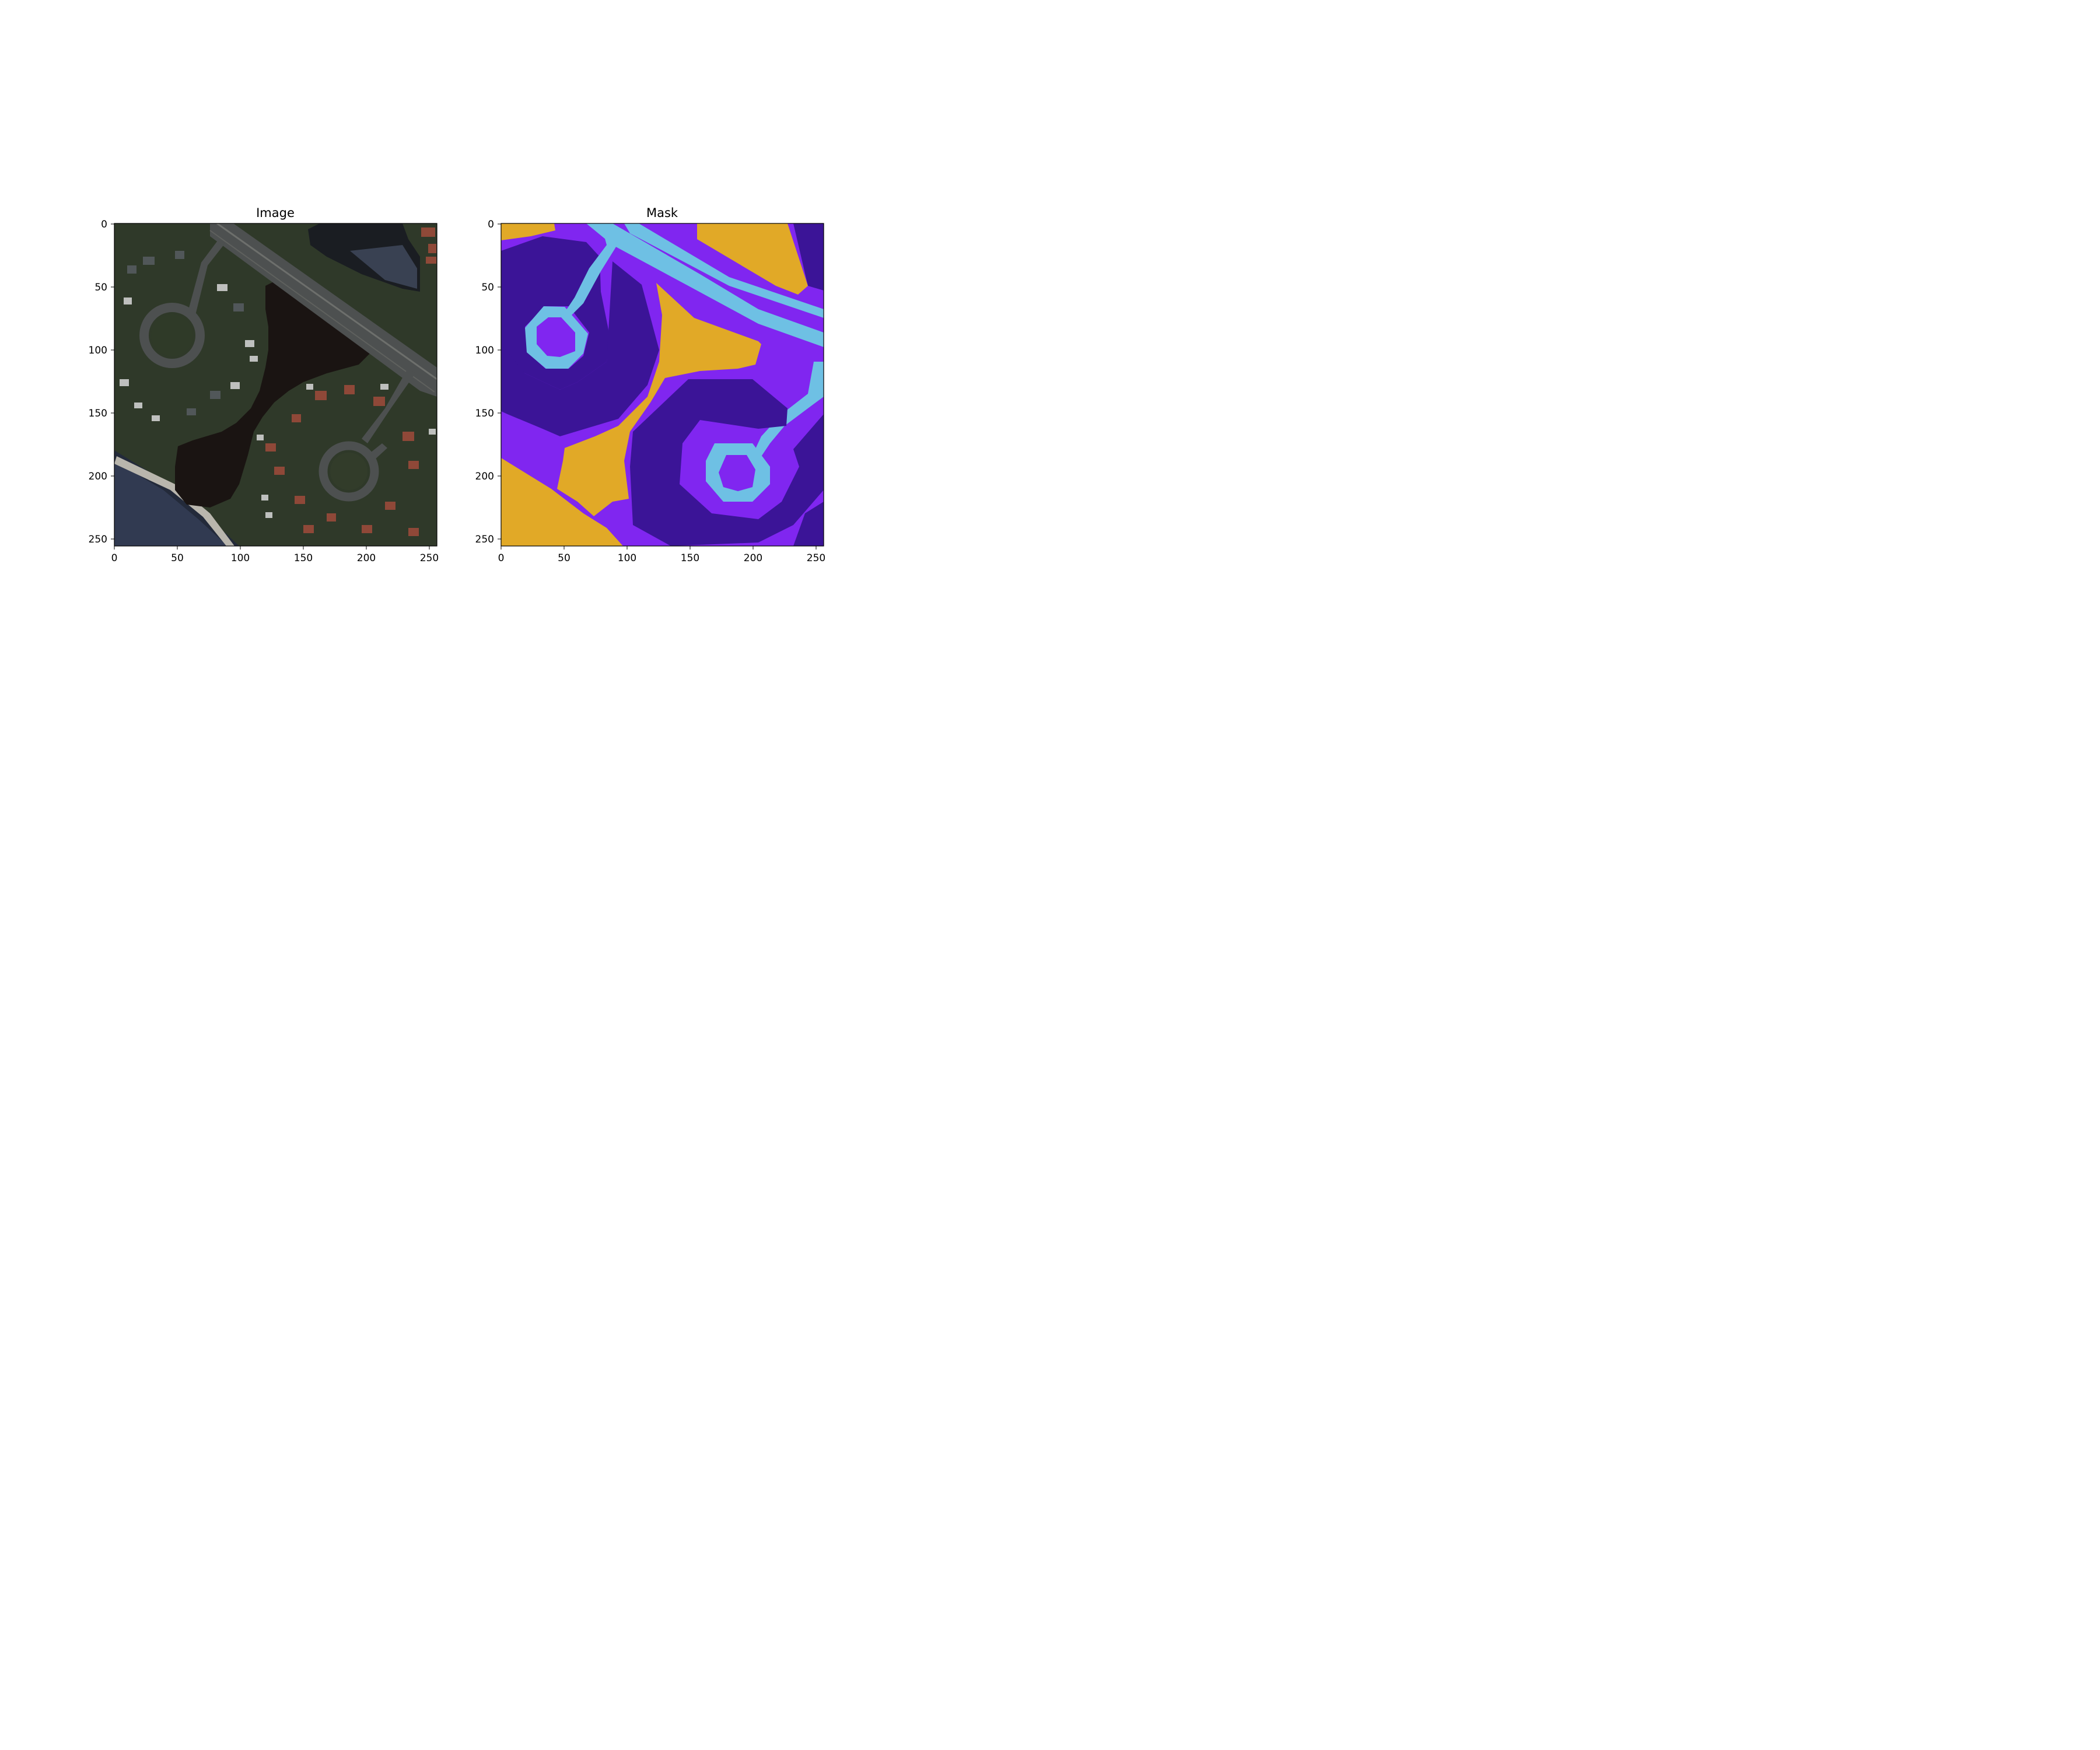  I want to click on image-x-axis: 0 50 100 150 200 250, so click(275, 555).